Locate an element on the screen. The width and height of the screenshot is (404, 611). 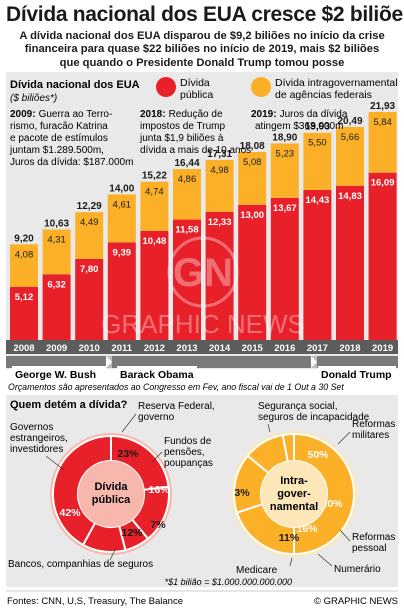
value-label-public: 11,58 is located at coordinates (186, 230).